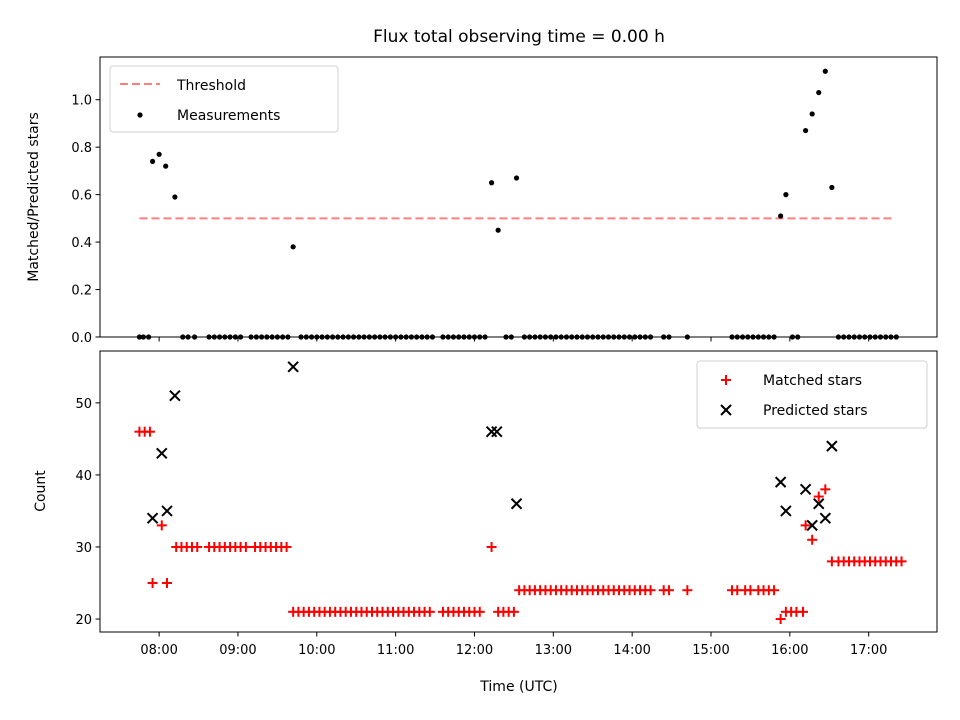 The image size is (960, 720). I want to click on xtick-label: 15:00, so click(710, 650).